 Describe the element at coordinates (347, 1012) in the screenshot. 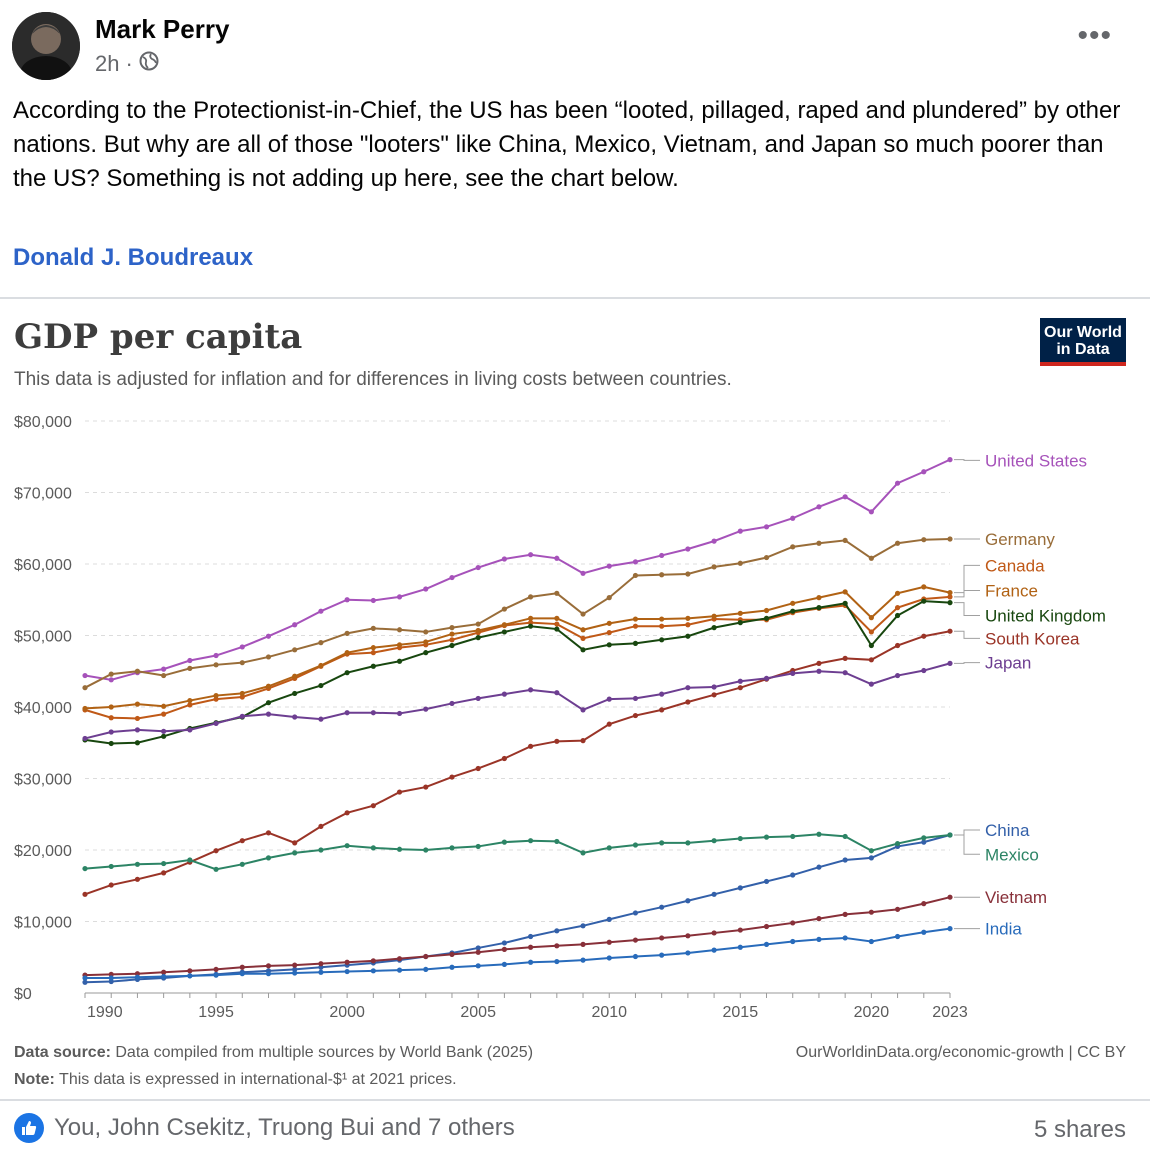

I see `x-tick-label: 2000` at that location.